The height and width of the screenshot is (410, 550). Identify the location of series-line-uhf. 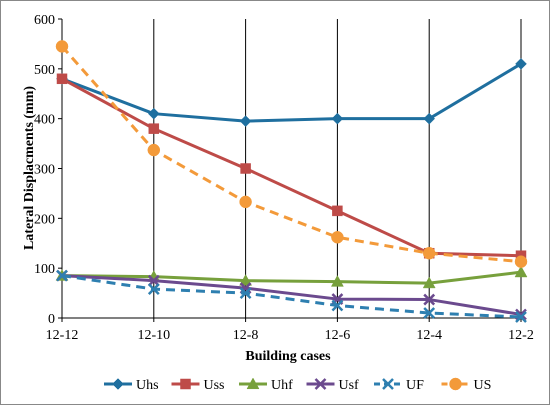
(291, 277).